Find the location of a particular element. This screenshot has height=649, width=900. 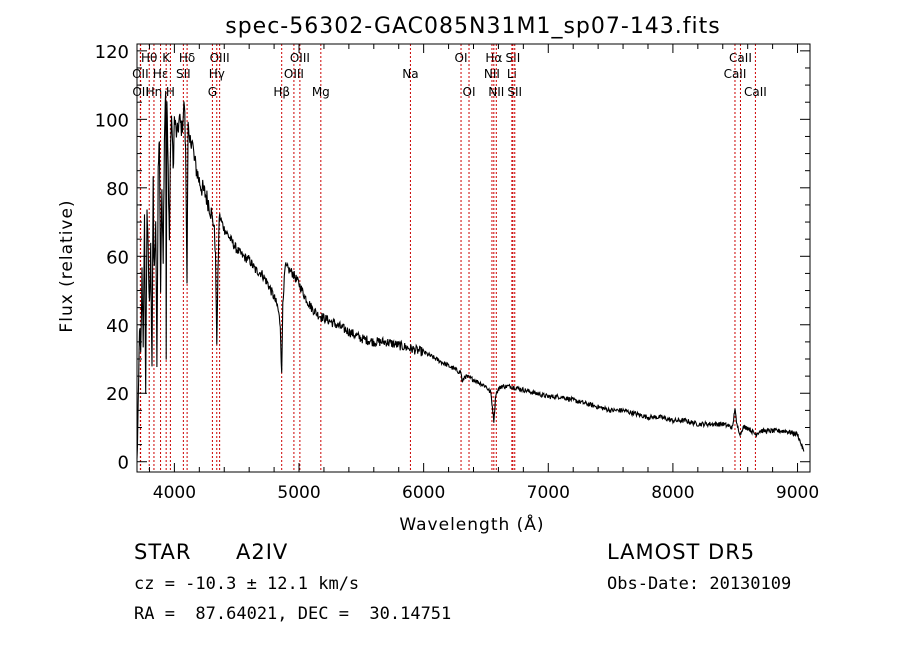

y-tick-label-6: 120 is located at coordinates (112, 52).